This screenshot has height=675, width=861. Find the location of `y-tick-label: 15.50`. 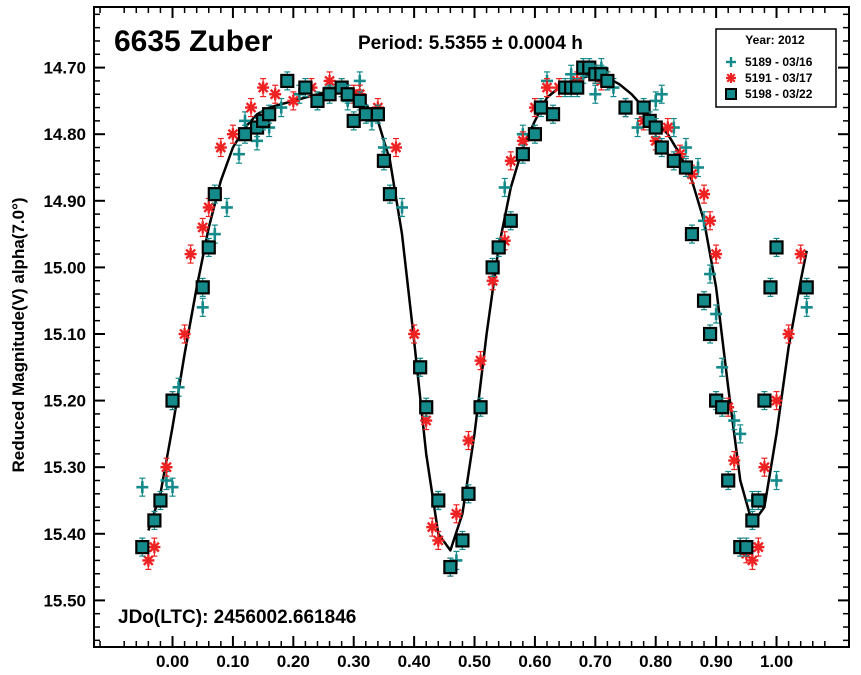

y-tick-label: 15.50 is located at coordinates (64, 600).